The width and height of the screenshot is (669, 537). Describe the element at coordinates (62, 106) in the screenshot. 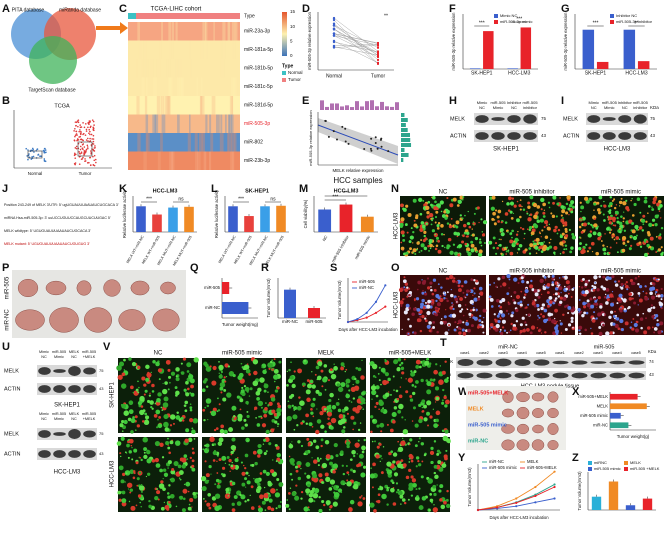

I see `panel-title: TCGA` at that location.